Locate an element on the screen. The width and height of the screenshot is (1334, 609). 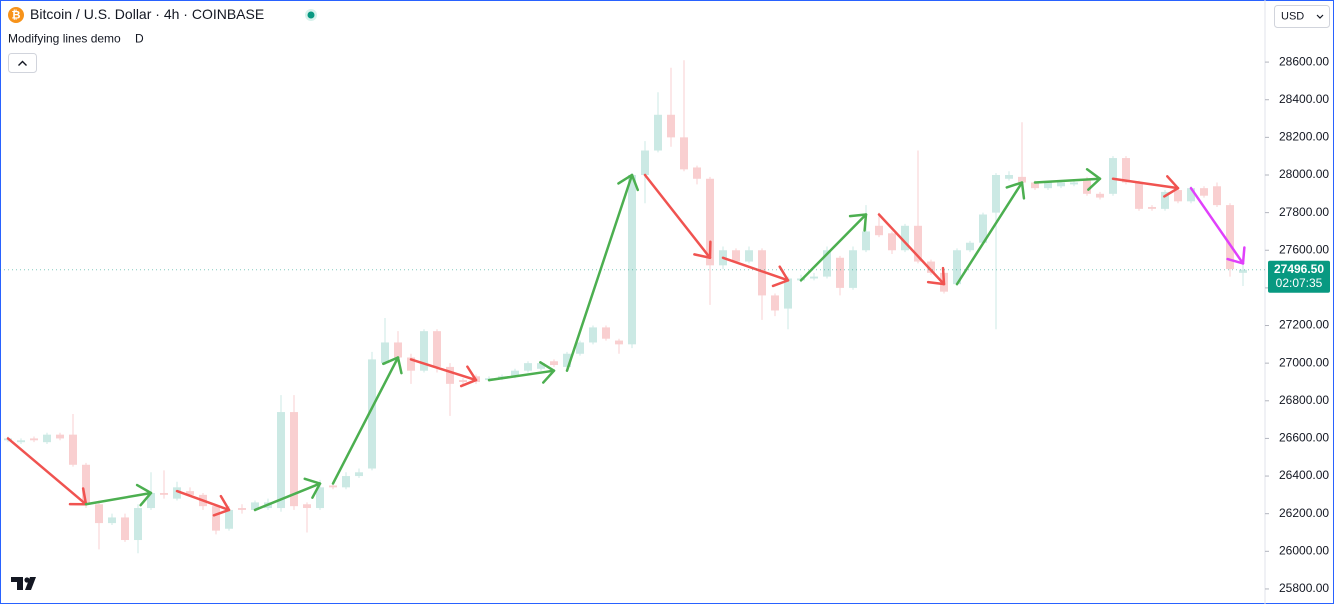
currency-caret is located at coordinates (1320, 16).